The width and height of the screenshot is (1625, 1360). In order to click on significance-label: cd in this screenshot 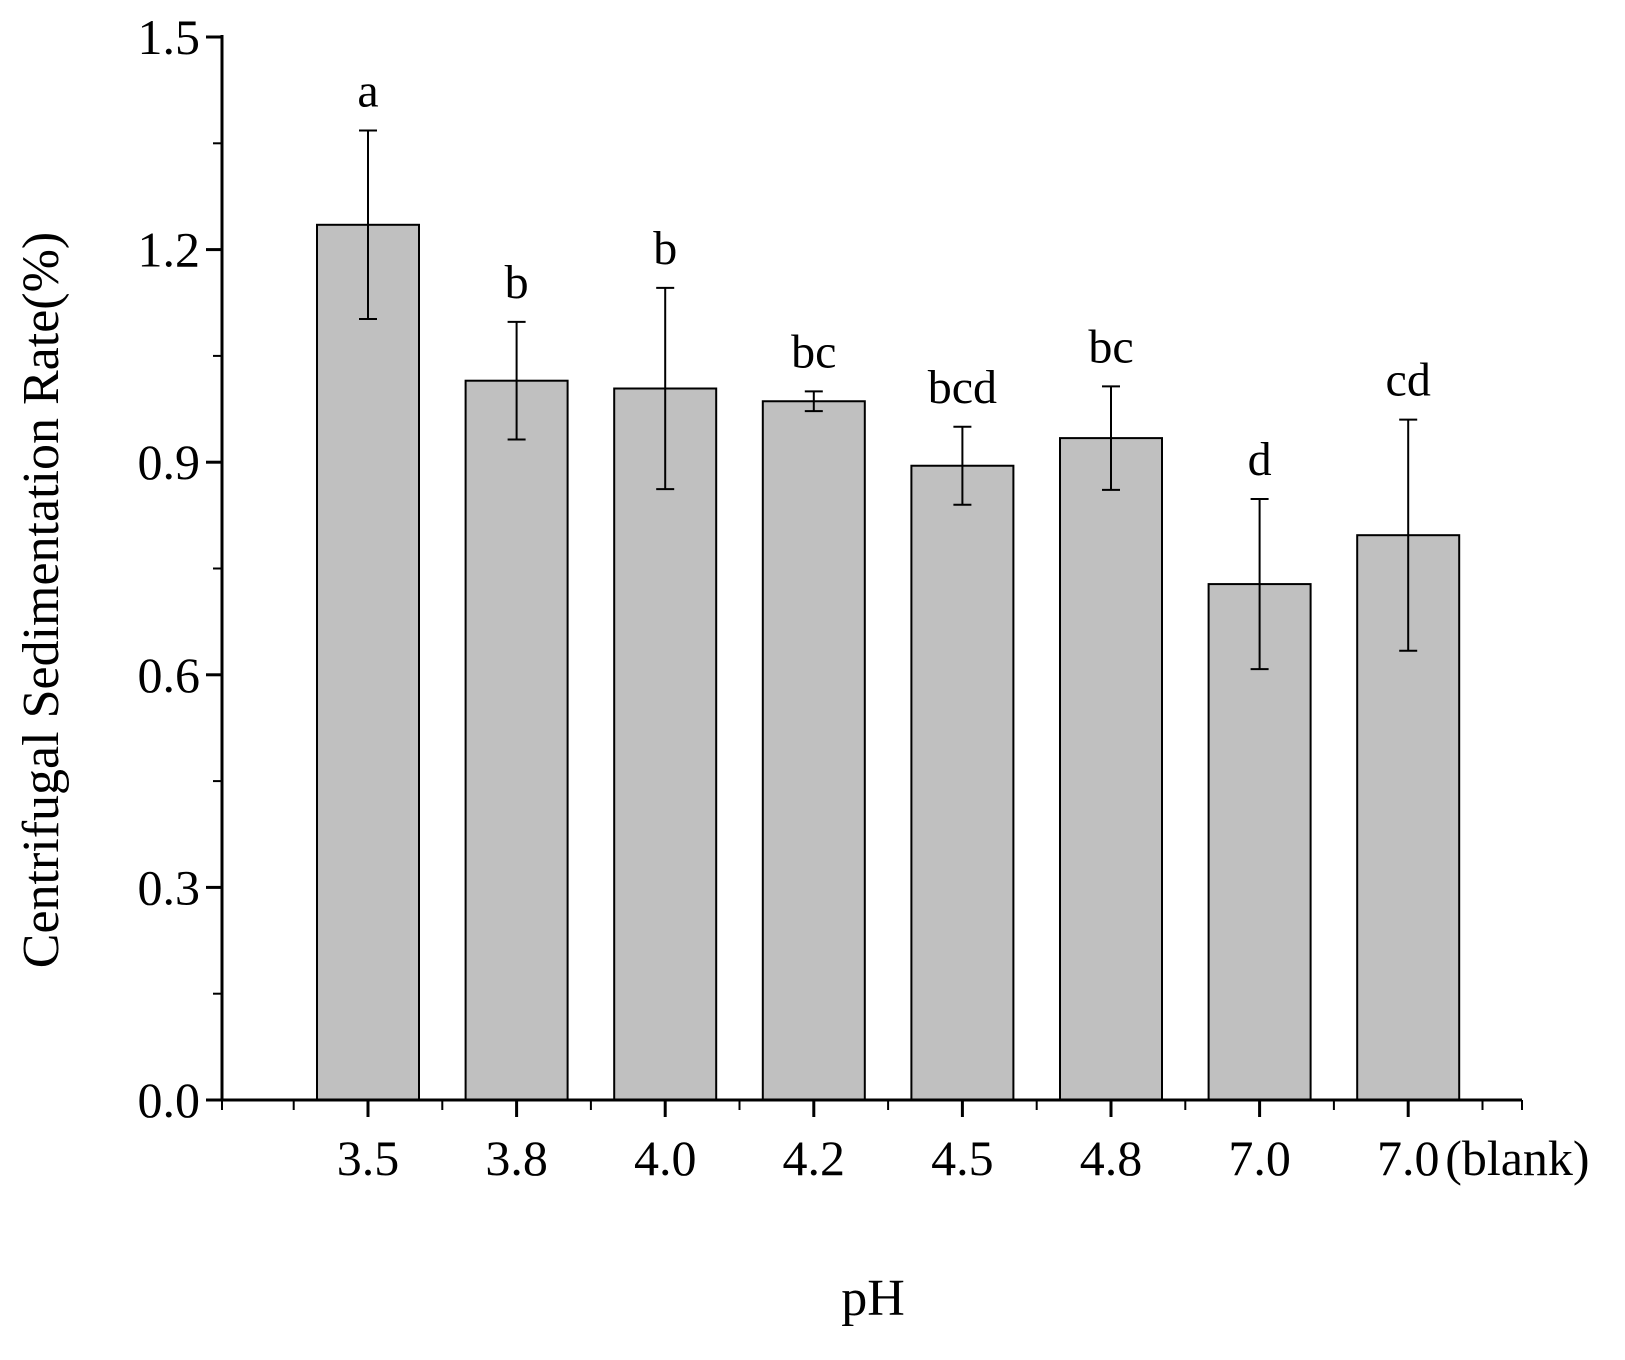, I will do `click(1408, 380)`.